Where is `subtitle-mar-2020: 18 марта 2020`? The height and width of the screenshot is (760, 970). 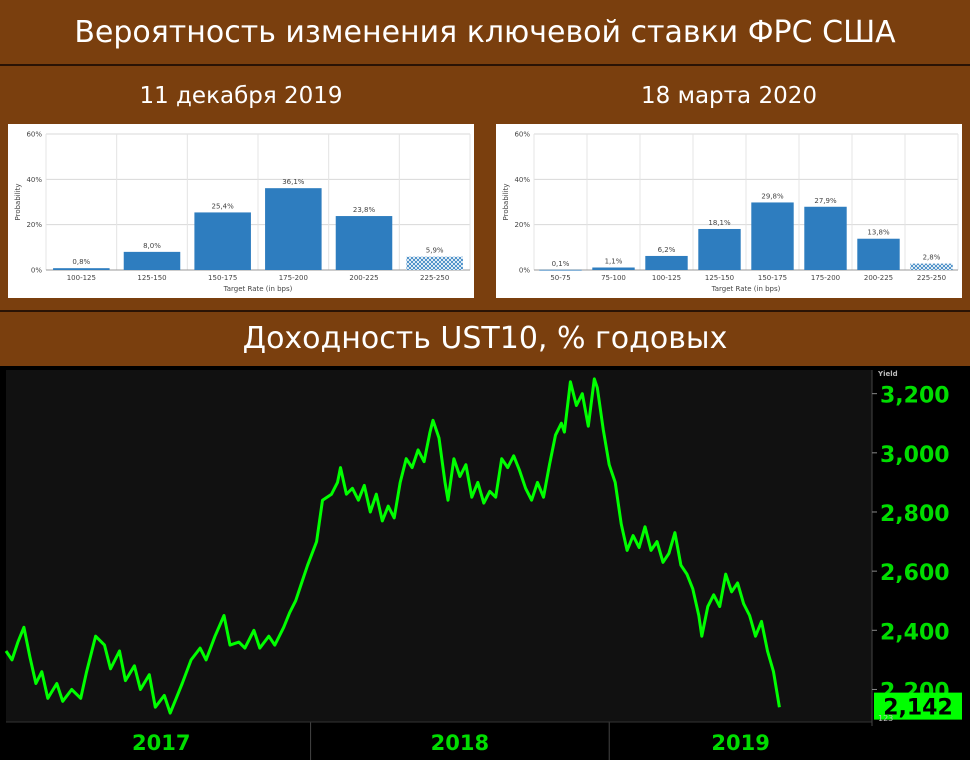 subtitle-mar-2020: 18 марта 2020 is located at coordinates (729, 96).